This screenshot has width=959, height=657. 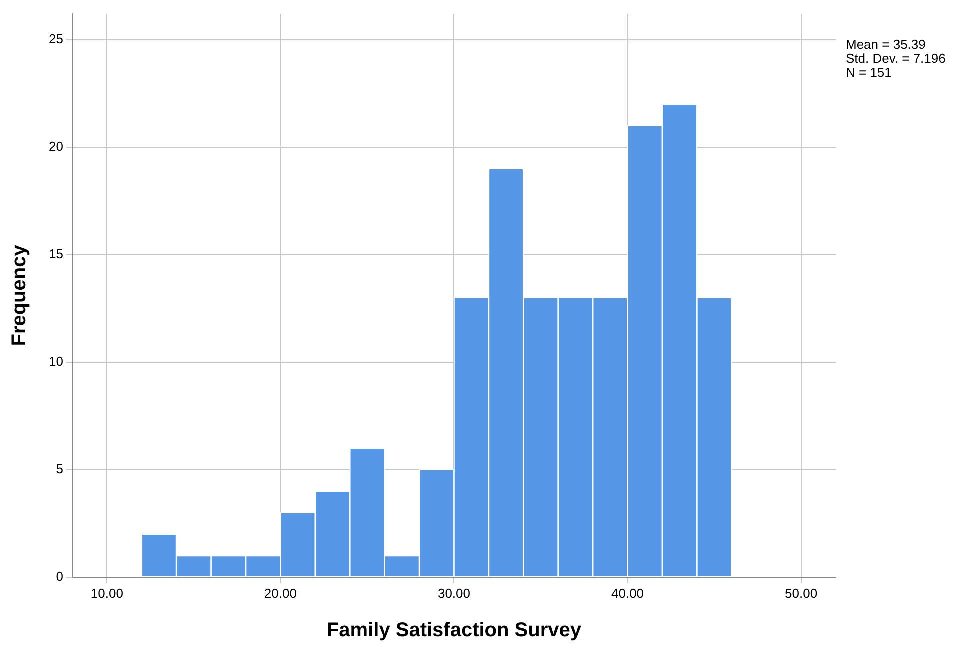 I want to click on y-tick-label: 5, so click(x=60, y=468).